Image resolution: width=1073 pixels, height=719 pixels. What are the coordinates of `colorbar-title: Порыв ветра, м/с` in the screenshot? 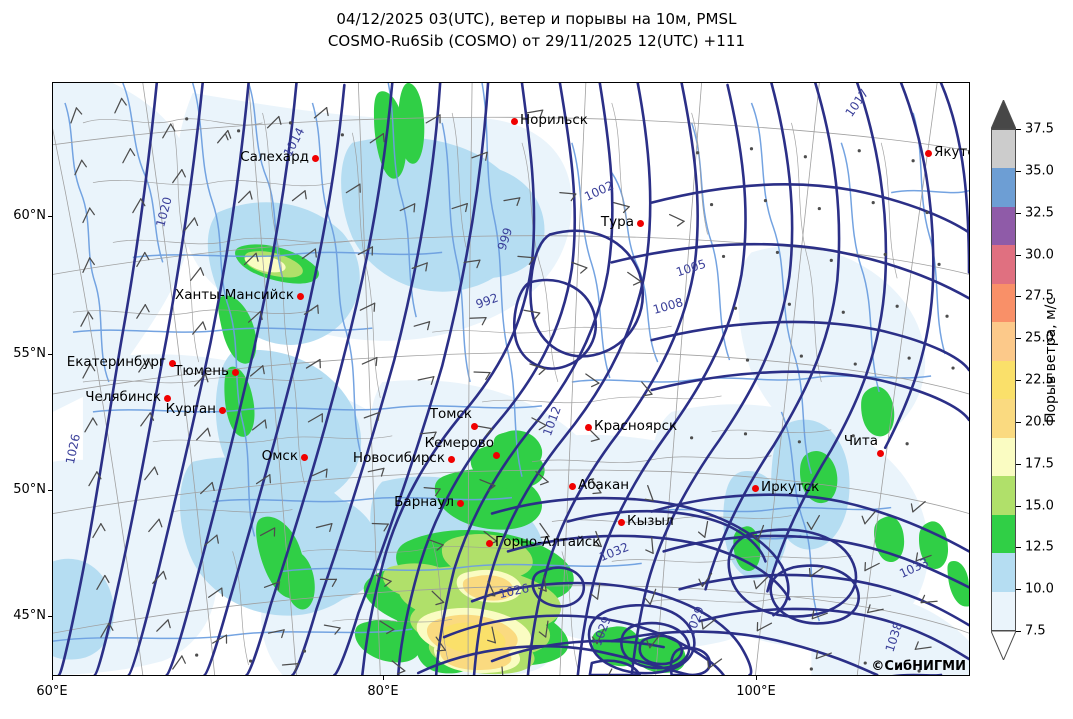 It's located at (1051, 360).